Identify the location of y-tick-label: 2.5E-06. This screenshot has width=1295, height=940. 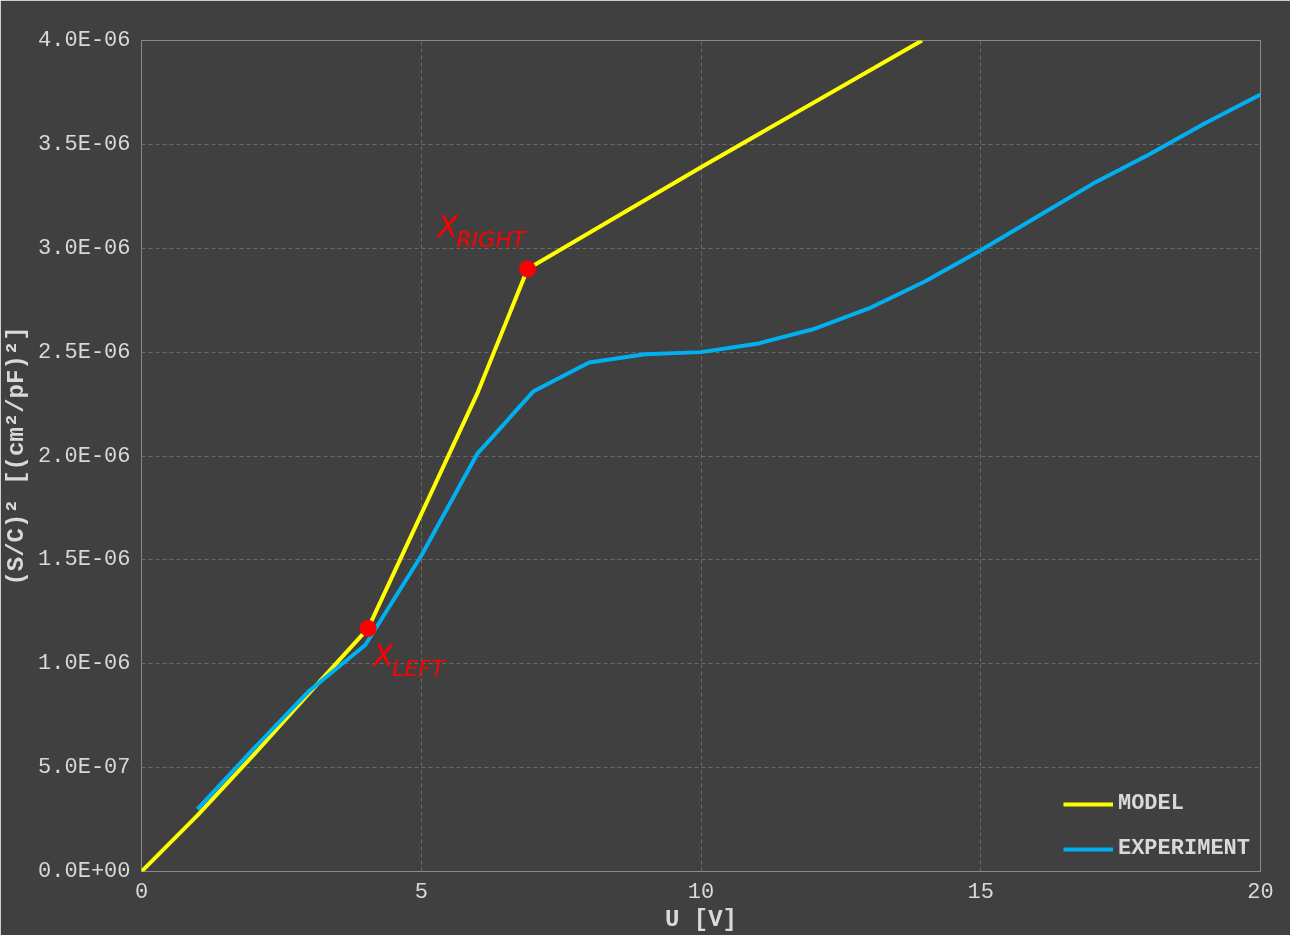
(84, 352).